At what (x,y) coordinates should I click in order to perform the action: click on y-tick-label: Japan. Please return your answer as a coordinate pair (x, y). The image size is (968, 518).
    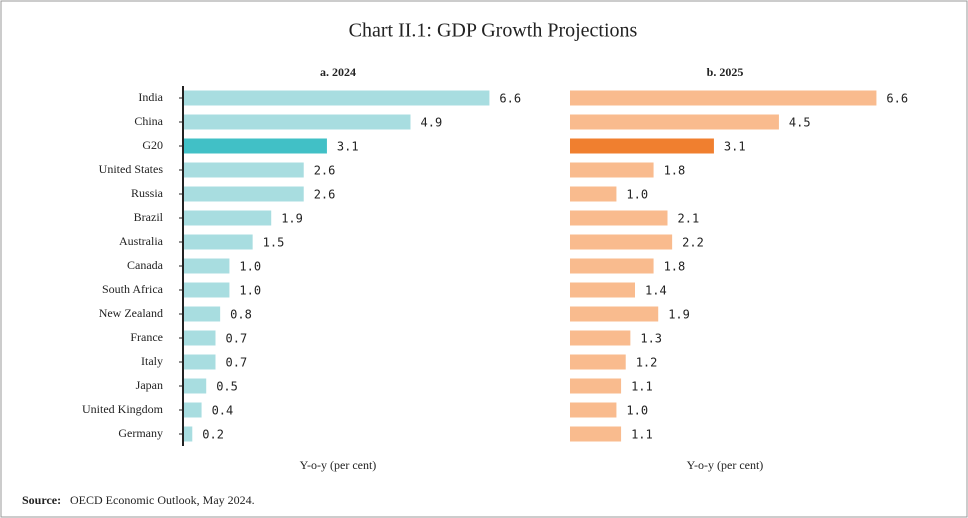
    Looking at the image, I should click on (149, 385).